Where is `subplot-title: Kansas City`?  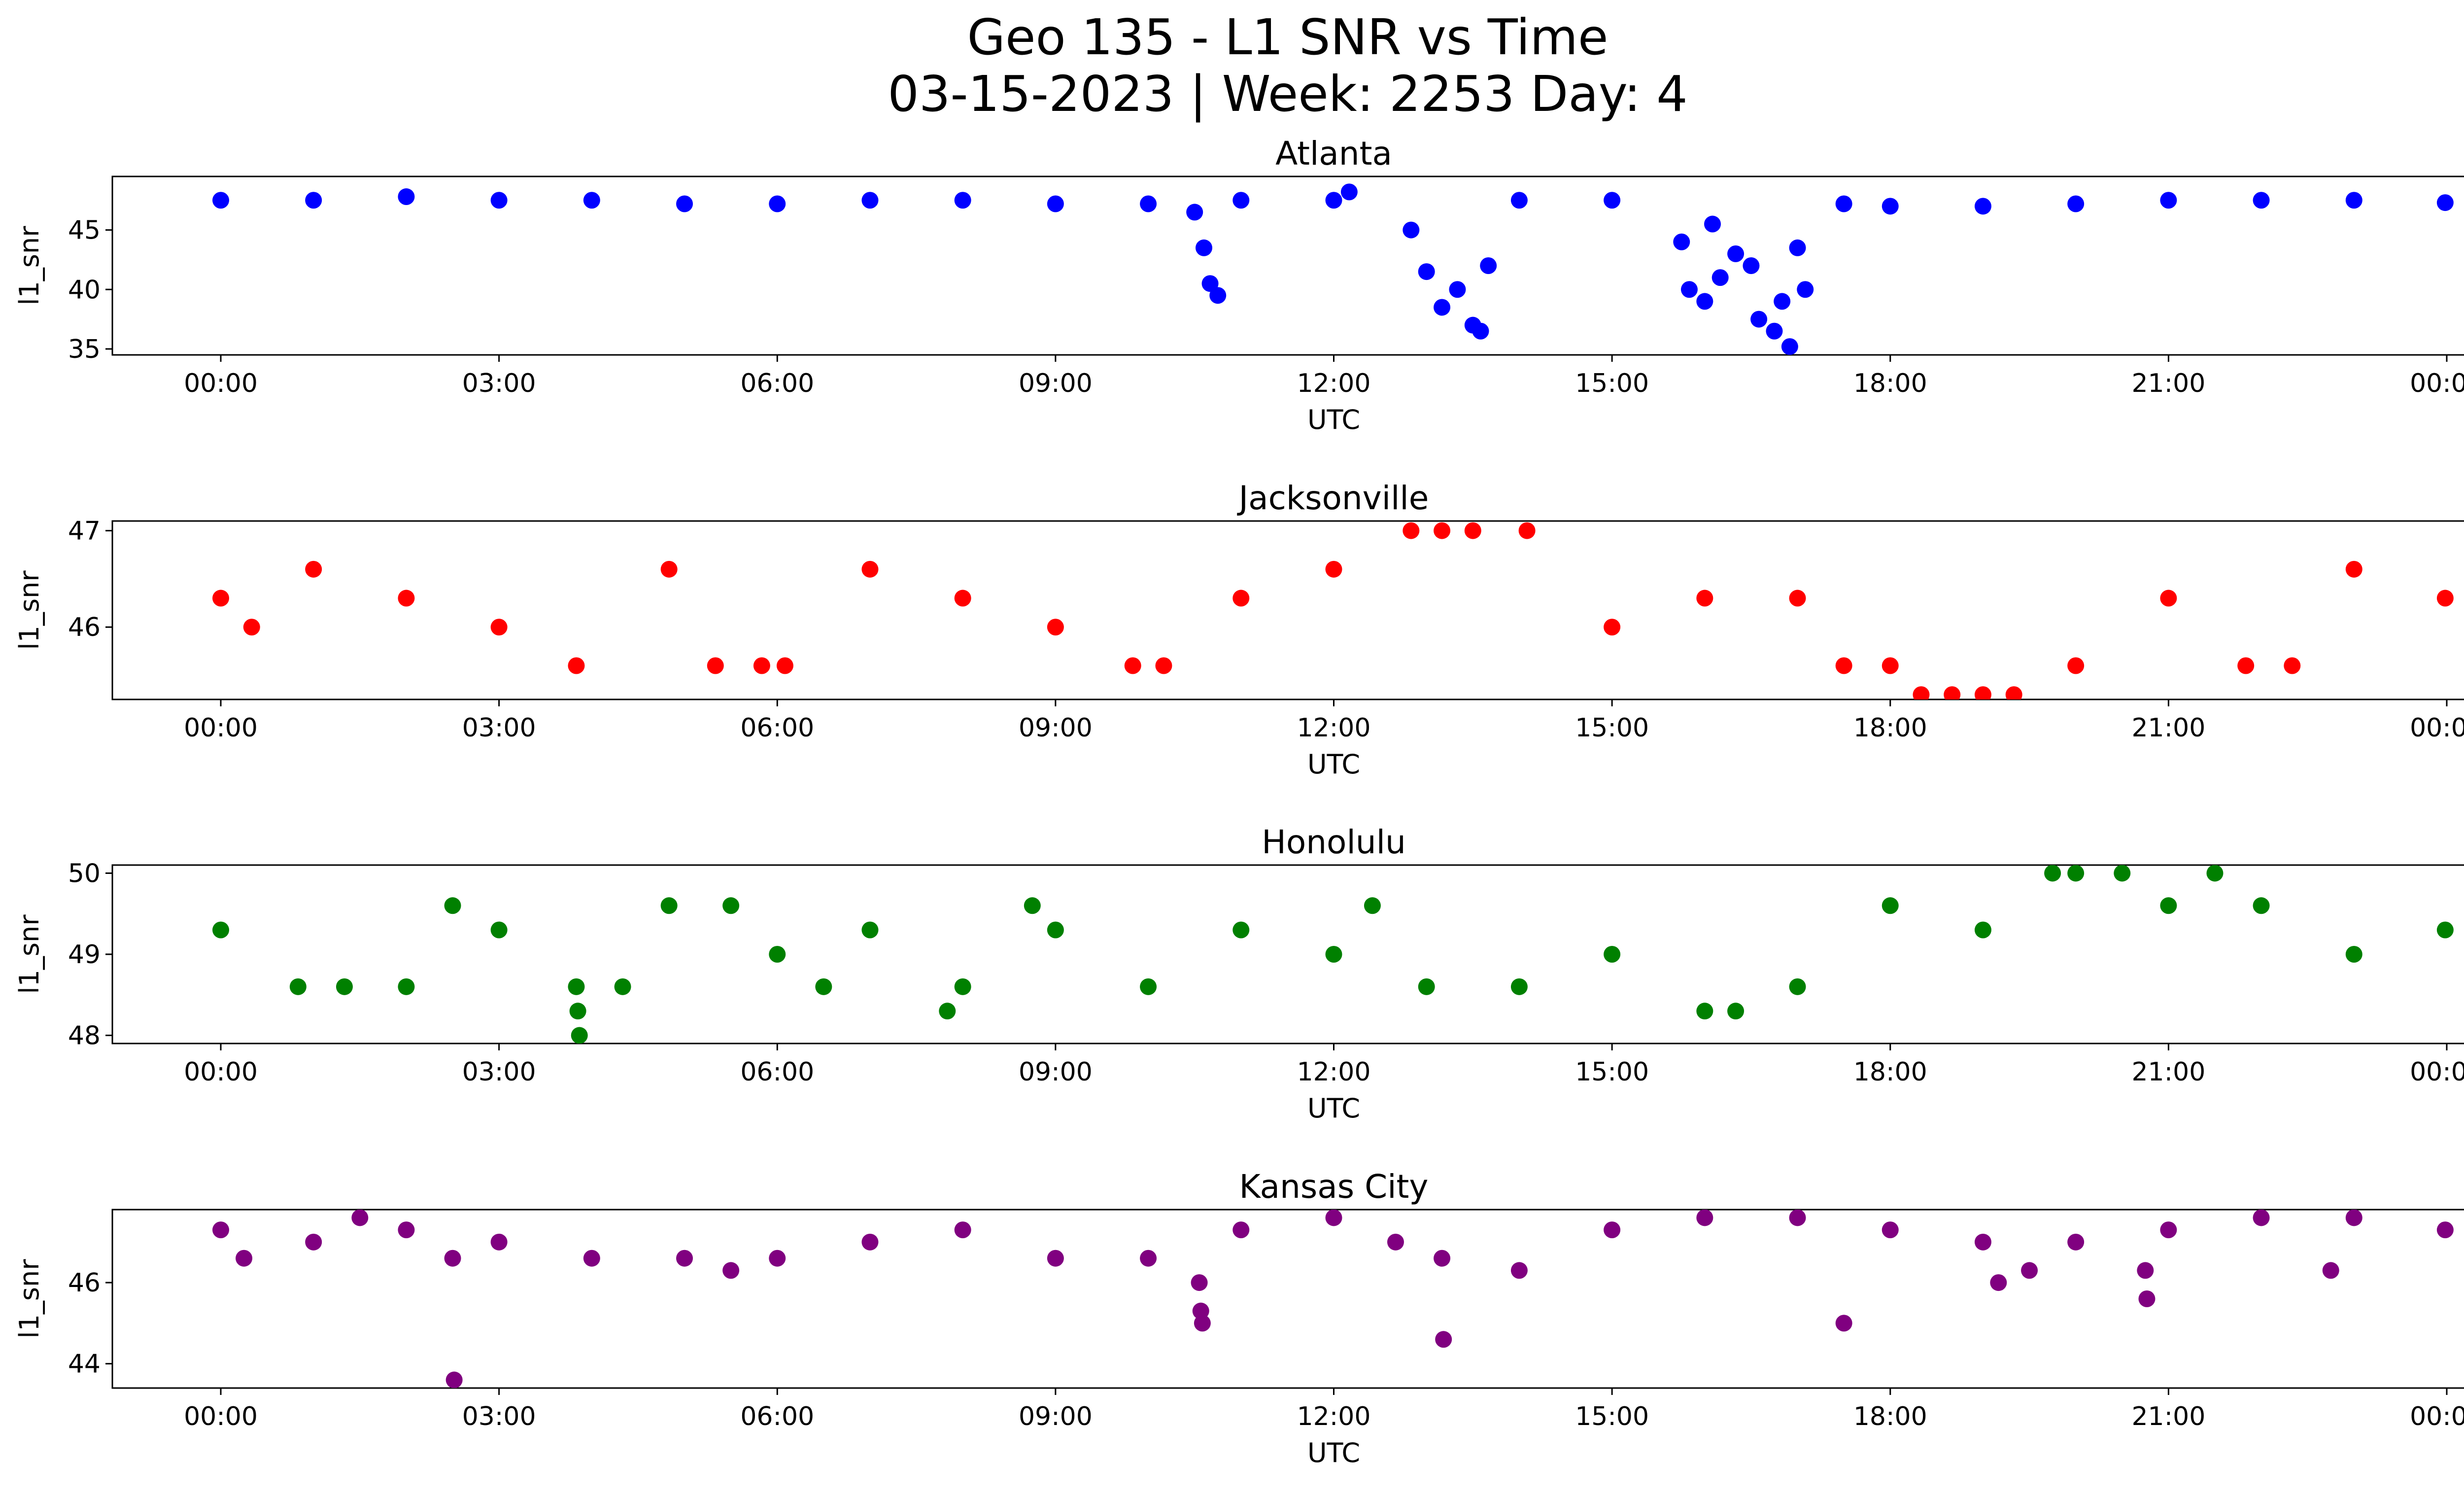
subplot-title: Kansas City is located at coordinates (1334, 1187).